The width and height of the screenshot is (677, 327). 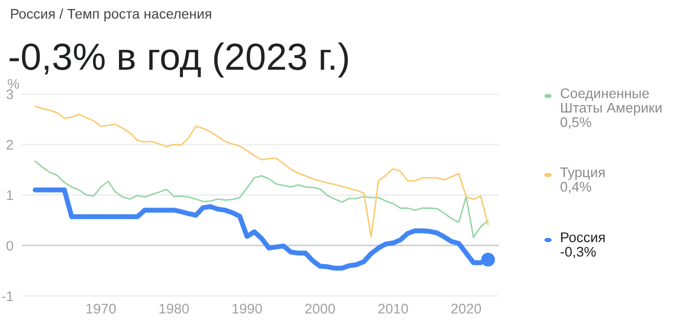 What do you see at coordinates (7, 296) in the screenshot?
I see `y-tick-label: -1` at bounding box center [7, 296].